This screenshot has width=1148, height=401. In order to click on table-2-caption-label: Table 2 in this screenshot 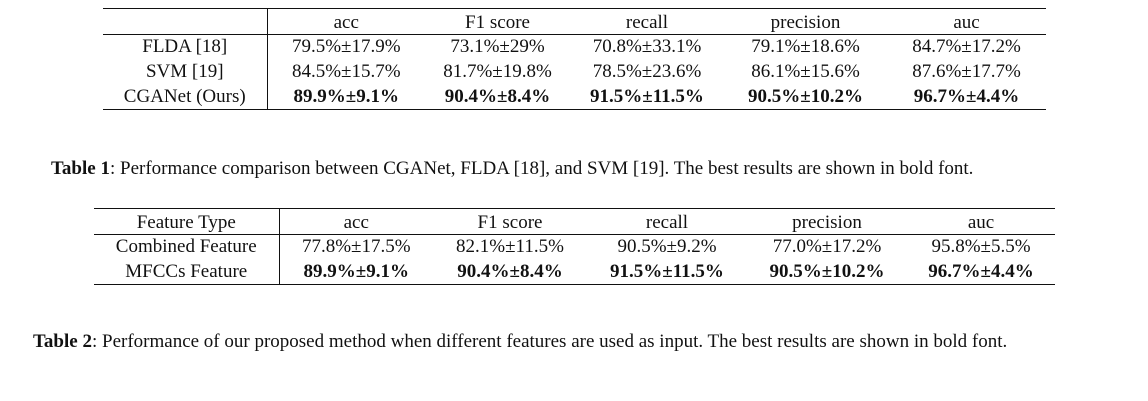, I will do `click(62, 341)`.